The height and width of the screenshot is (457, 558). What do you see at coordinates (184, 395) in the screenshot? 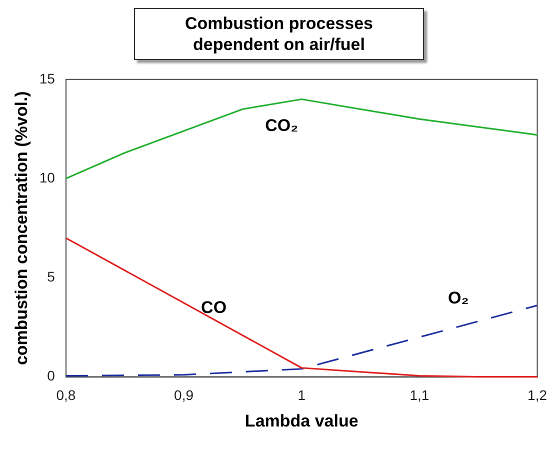
I see `x-tick-label: 0,9` at bounding box center [184, 395].